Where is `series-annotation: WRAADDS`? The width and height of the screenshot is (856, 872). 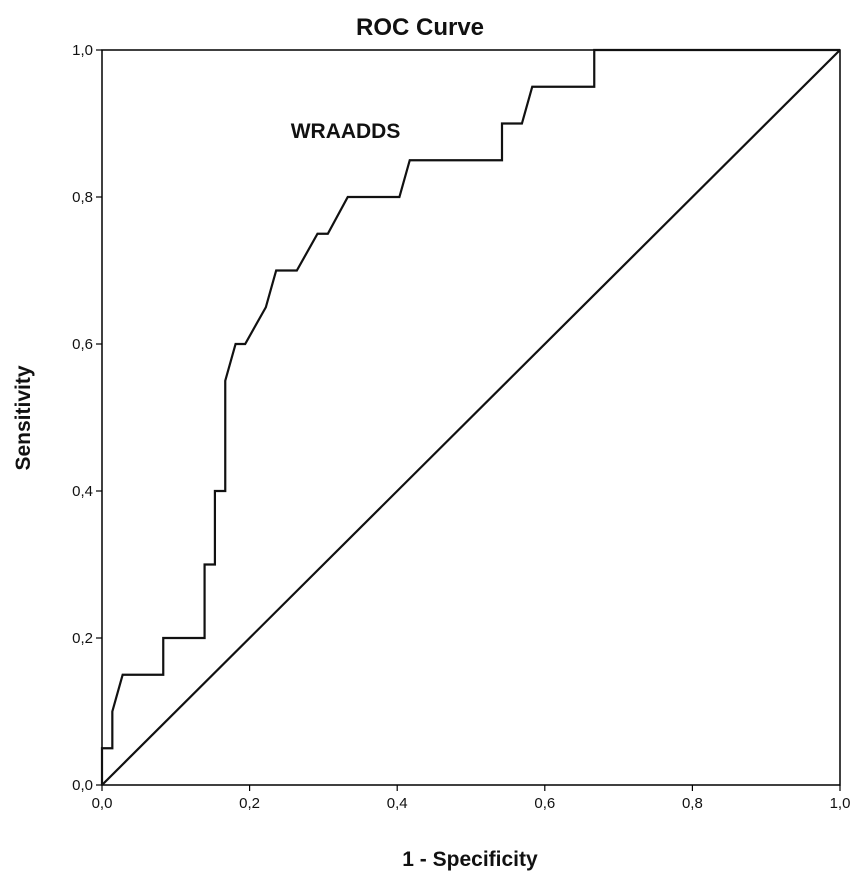
series-annotation: WRAADDS is located at coordinates (346, 131).